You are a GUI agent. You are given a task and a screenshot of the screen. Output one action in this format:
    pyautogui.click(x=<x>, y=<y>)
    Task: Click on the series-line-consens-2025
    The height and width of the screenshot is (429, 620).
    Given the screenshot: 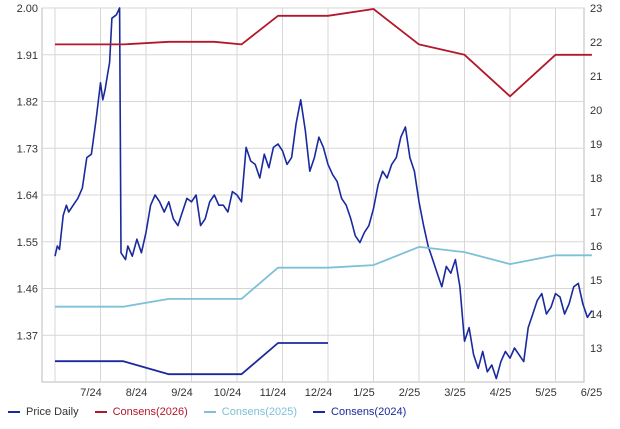 What is the action you would take?
    pyautogui.click(x=323, y=277)
    